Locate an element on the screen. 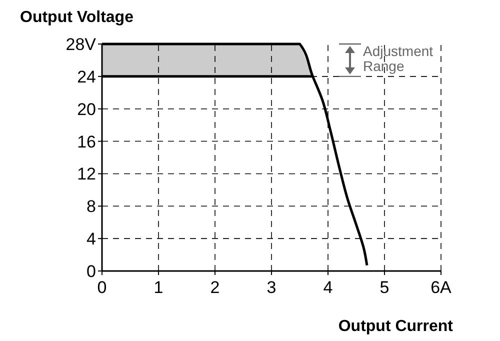  y-tick-label: 28V is located at coordinates (81, 44).